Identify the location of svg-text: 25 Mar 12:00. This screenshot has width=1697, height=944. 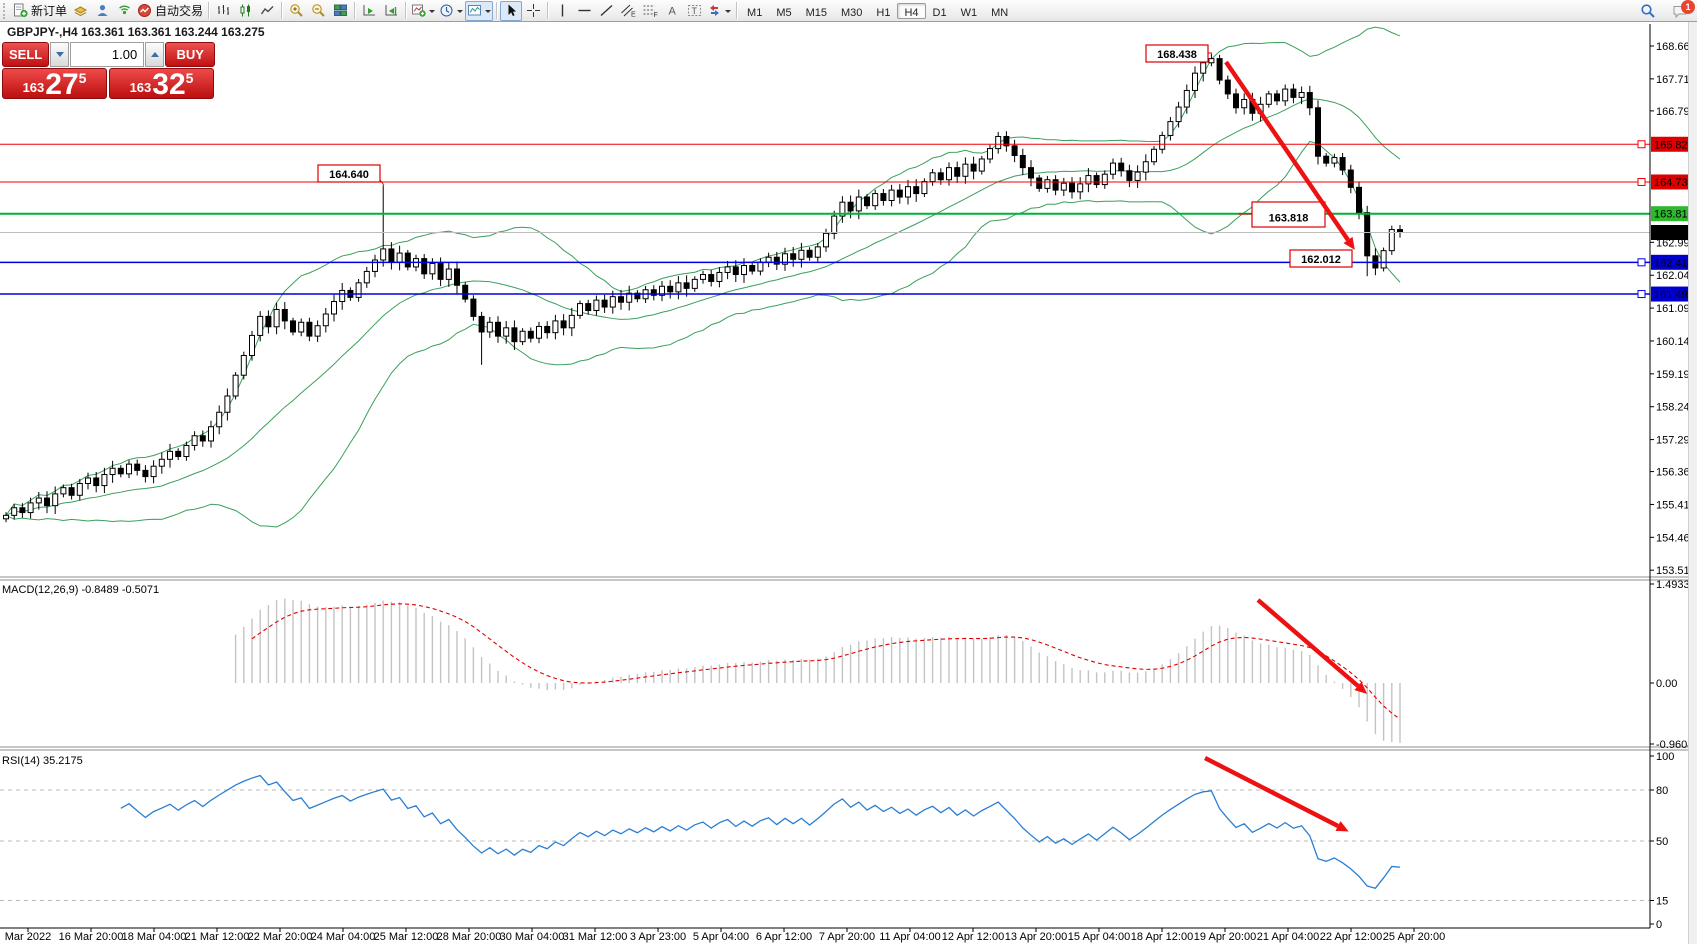
(406, 937).